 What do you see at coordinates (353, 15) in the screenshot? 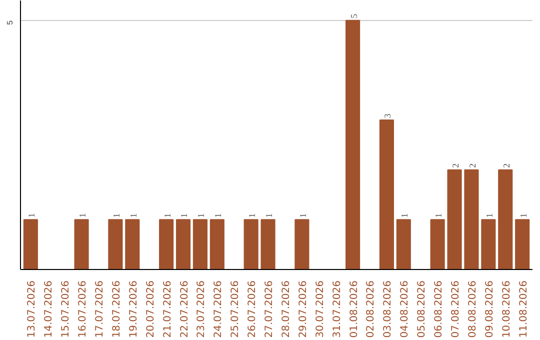
I see `data-label: 5` at bounding box center [353, 15].